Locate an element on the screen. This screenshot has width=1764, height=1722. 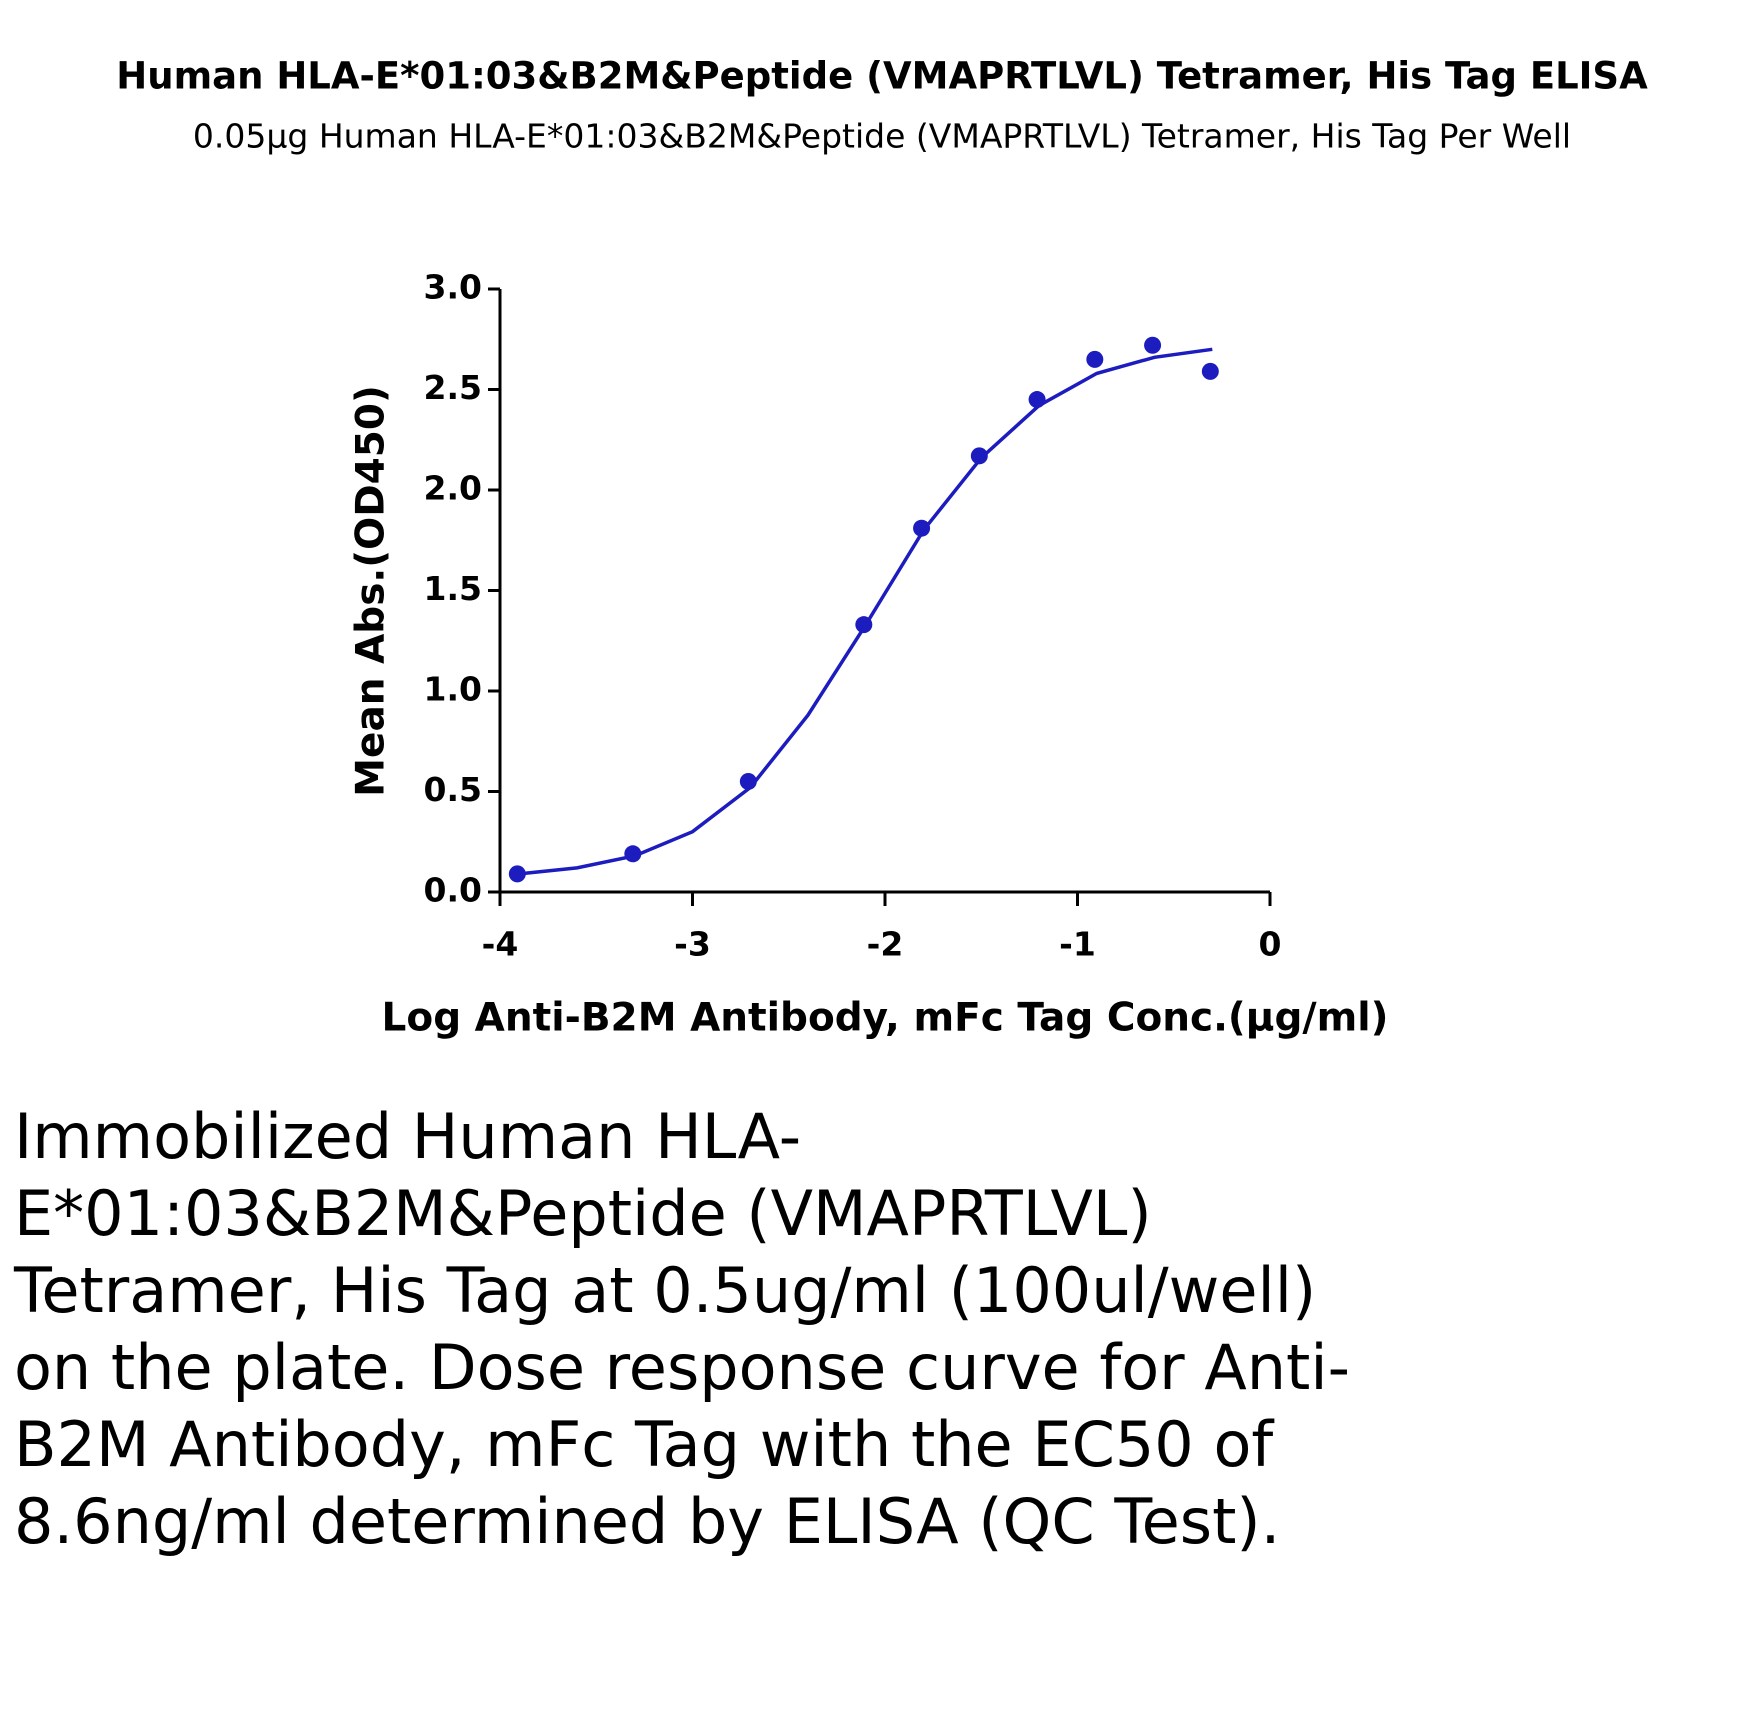
y-axis-label: Mean Abs.(OD450) is located at coordinates (371, 591).